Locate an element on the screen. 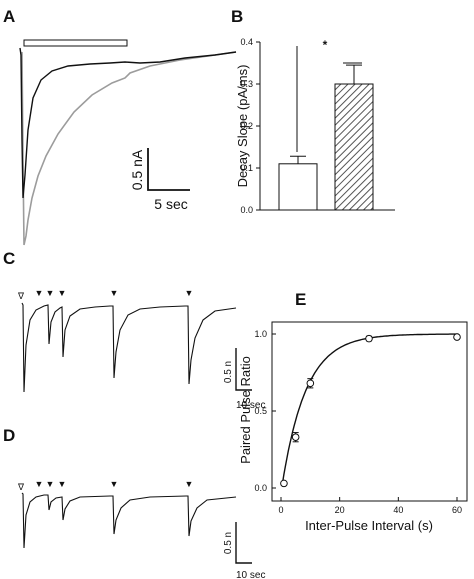 The image size is (474, 579). panel-c-letter: C is located at coordinates (9, 258).